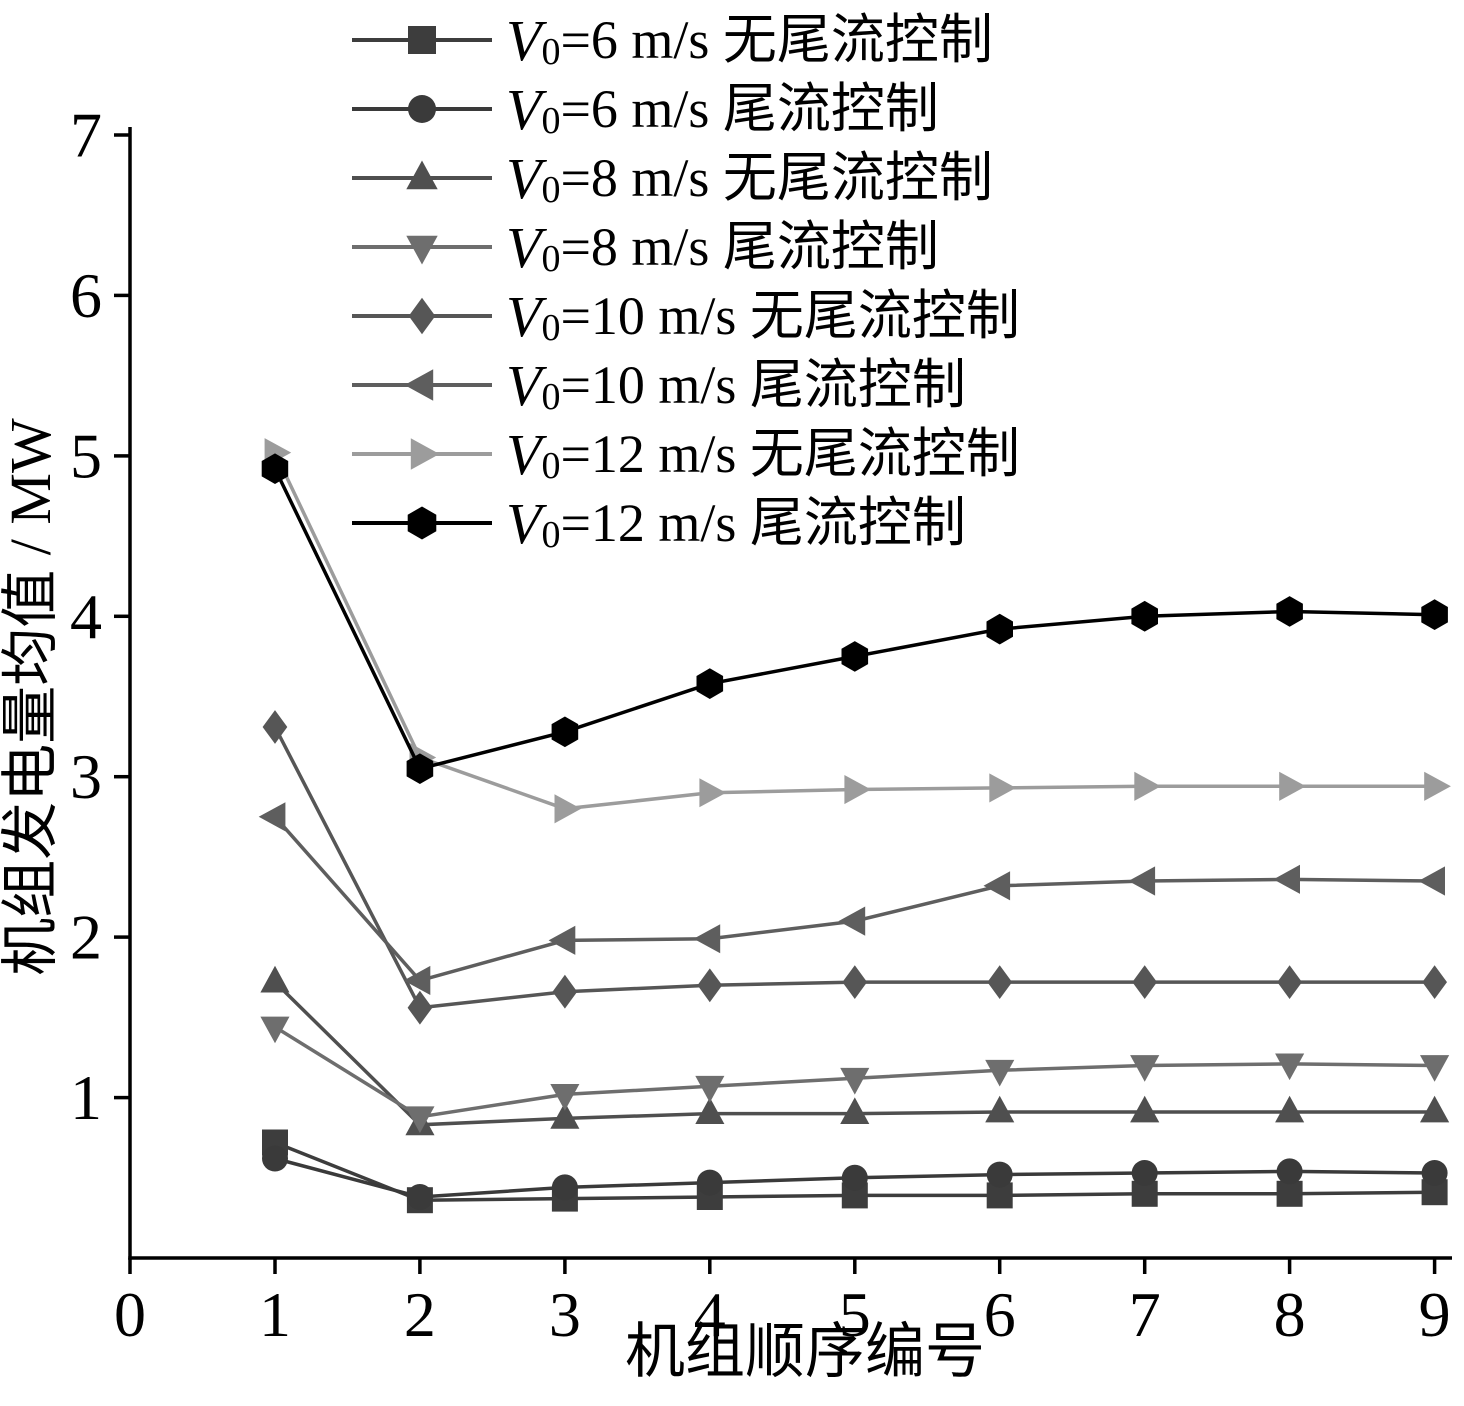 The image size is (1464, 1406). I want to click on legend-item: V0=10 m/s 无尾流控制, so click(686, 317).